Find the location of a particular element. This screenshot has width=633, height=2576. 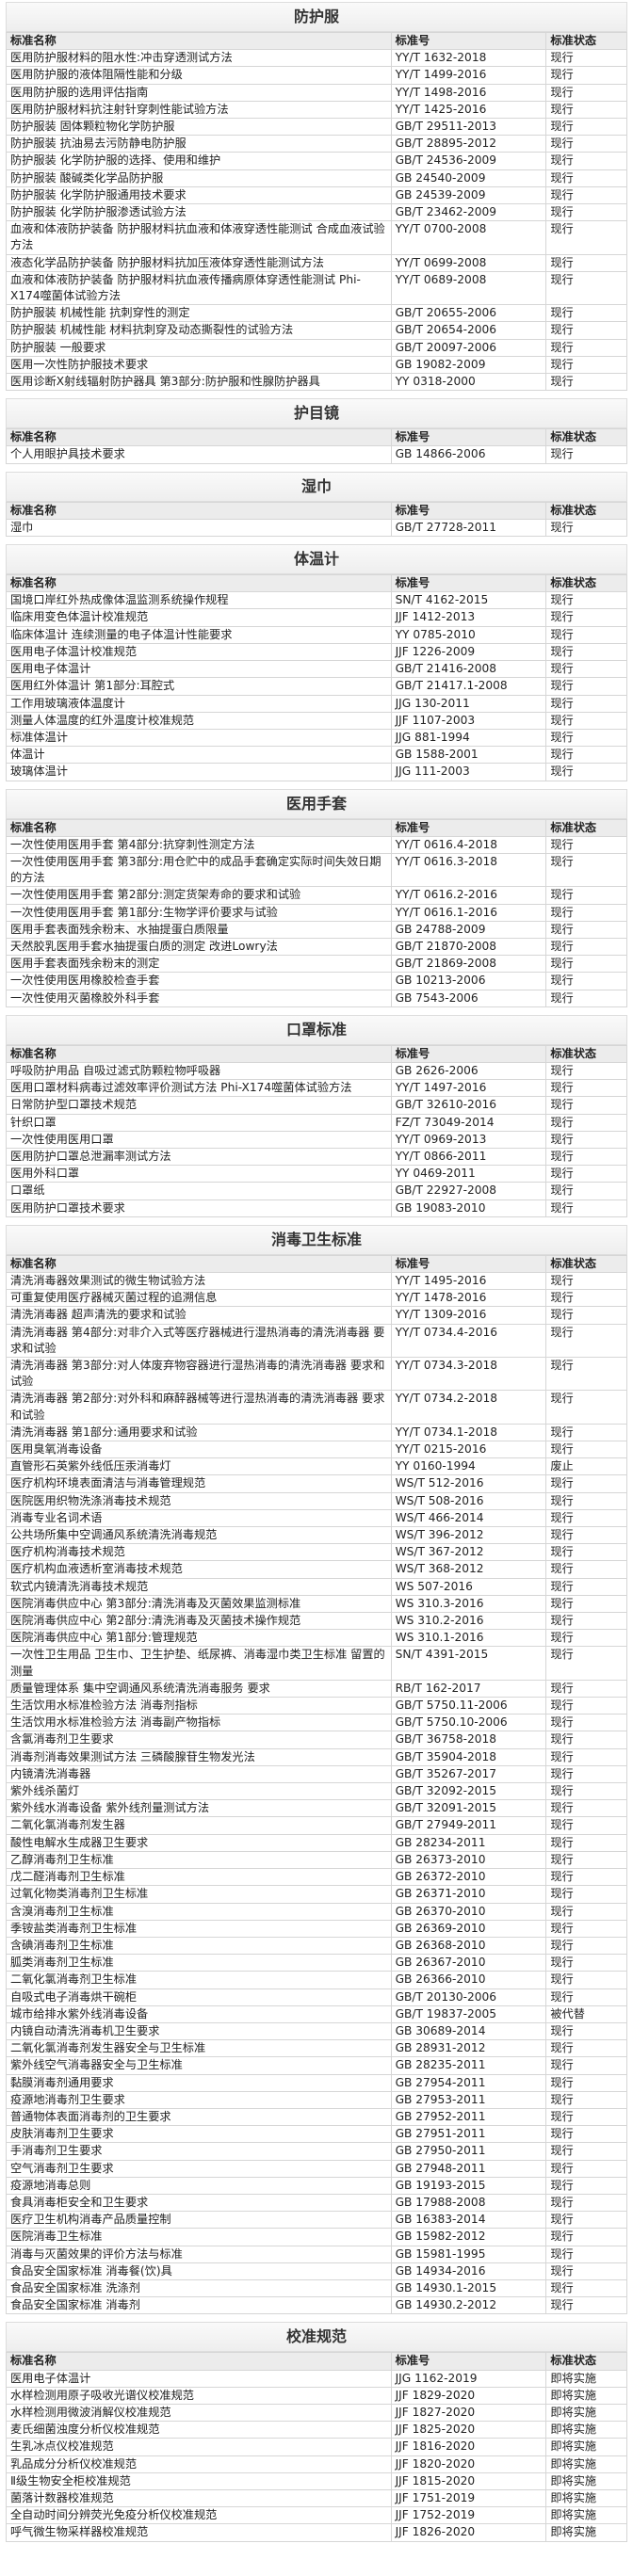

table-cell: SN/T 4391-2015 is located at coordinates (469, 1663).